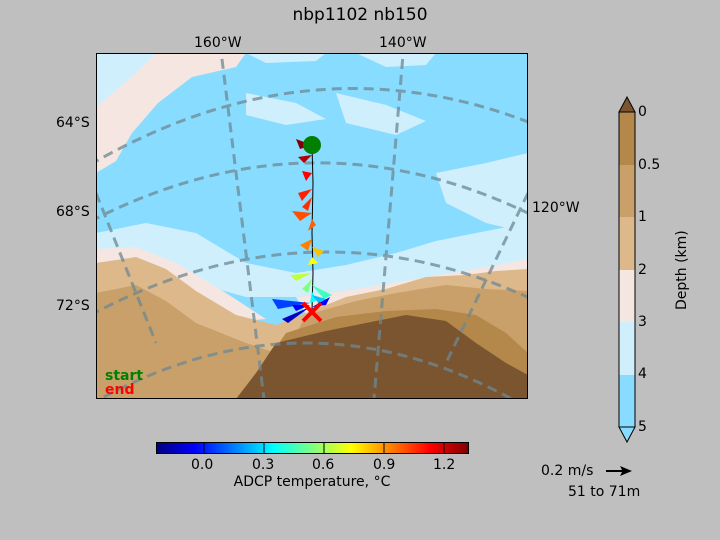  What do you see at coordinates (126, 80) in the screenshot?
I see `mid-depth-northwest` at bounding box center [126, 80].